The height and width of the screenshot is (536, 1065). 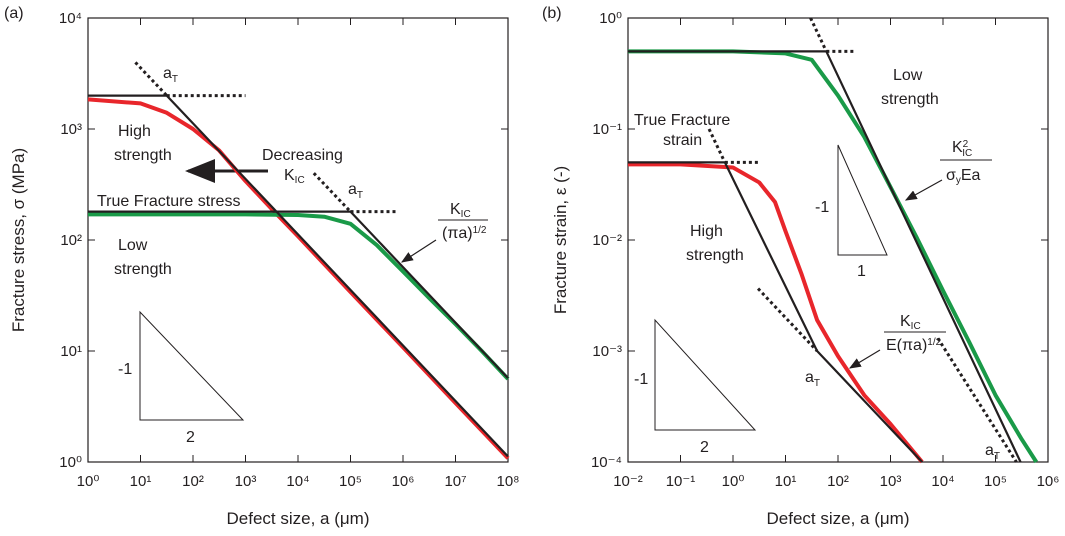 I want to click on annotation: y, so click(x=958, y=180).